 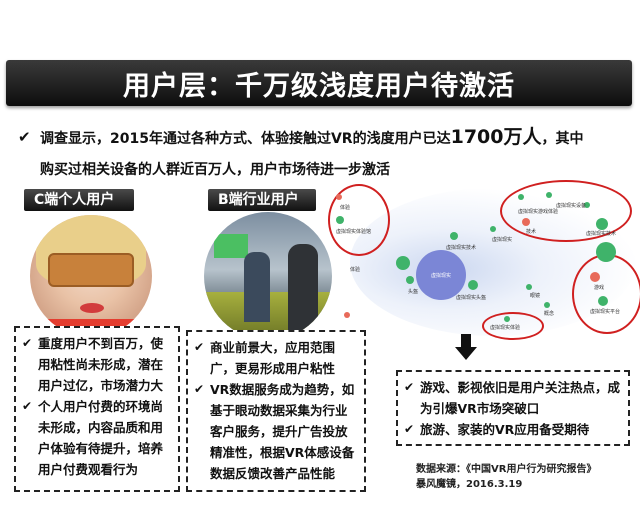 I want to click on summary-highlight: 1700万人, so click(x=496, y=137).